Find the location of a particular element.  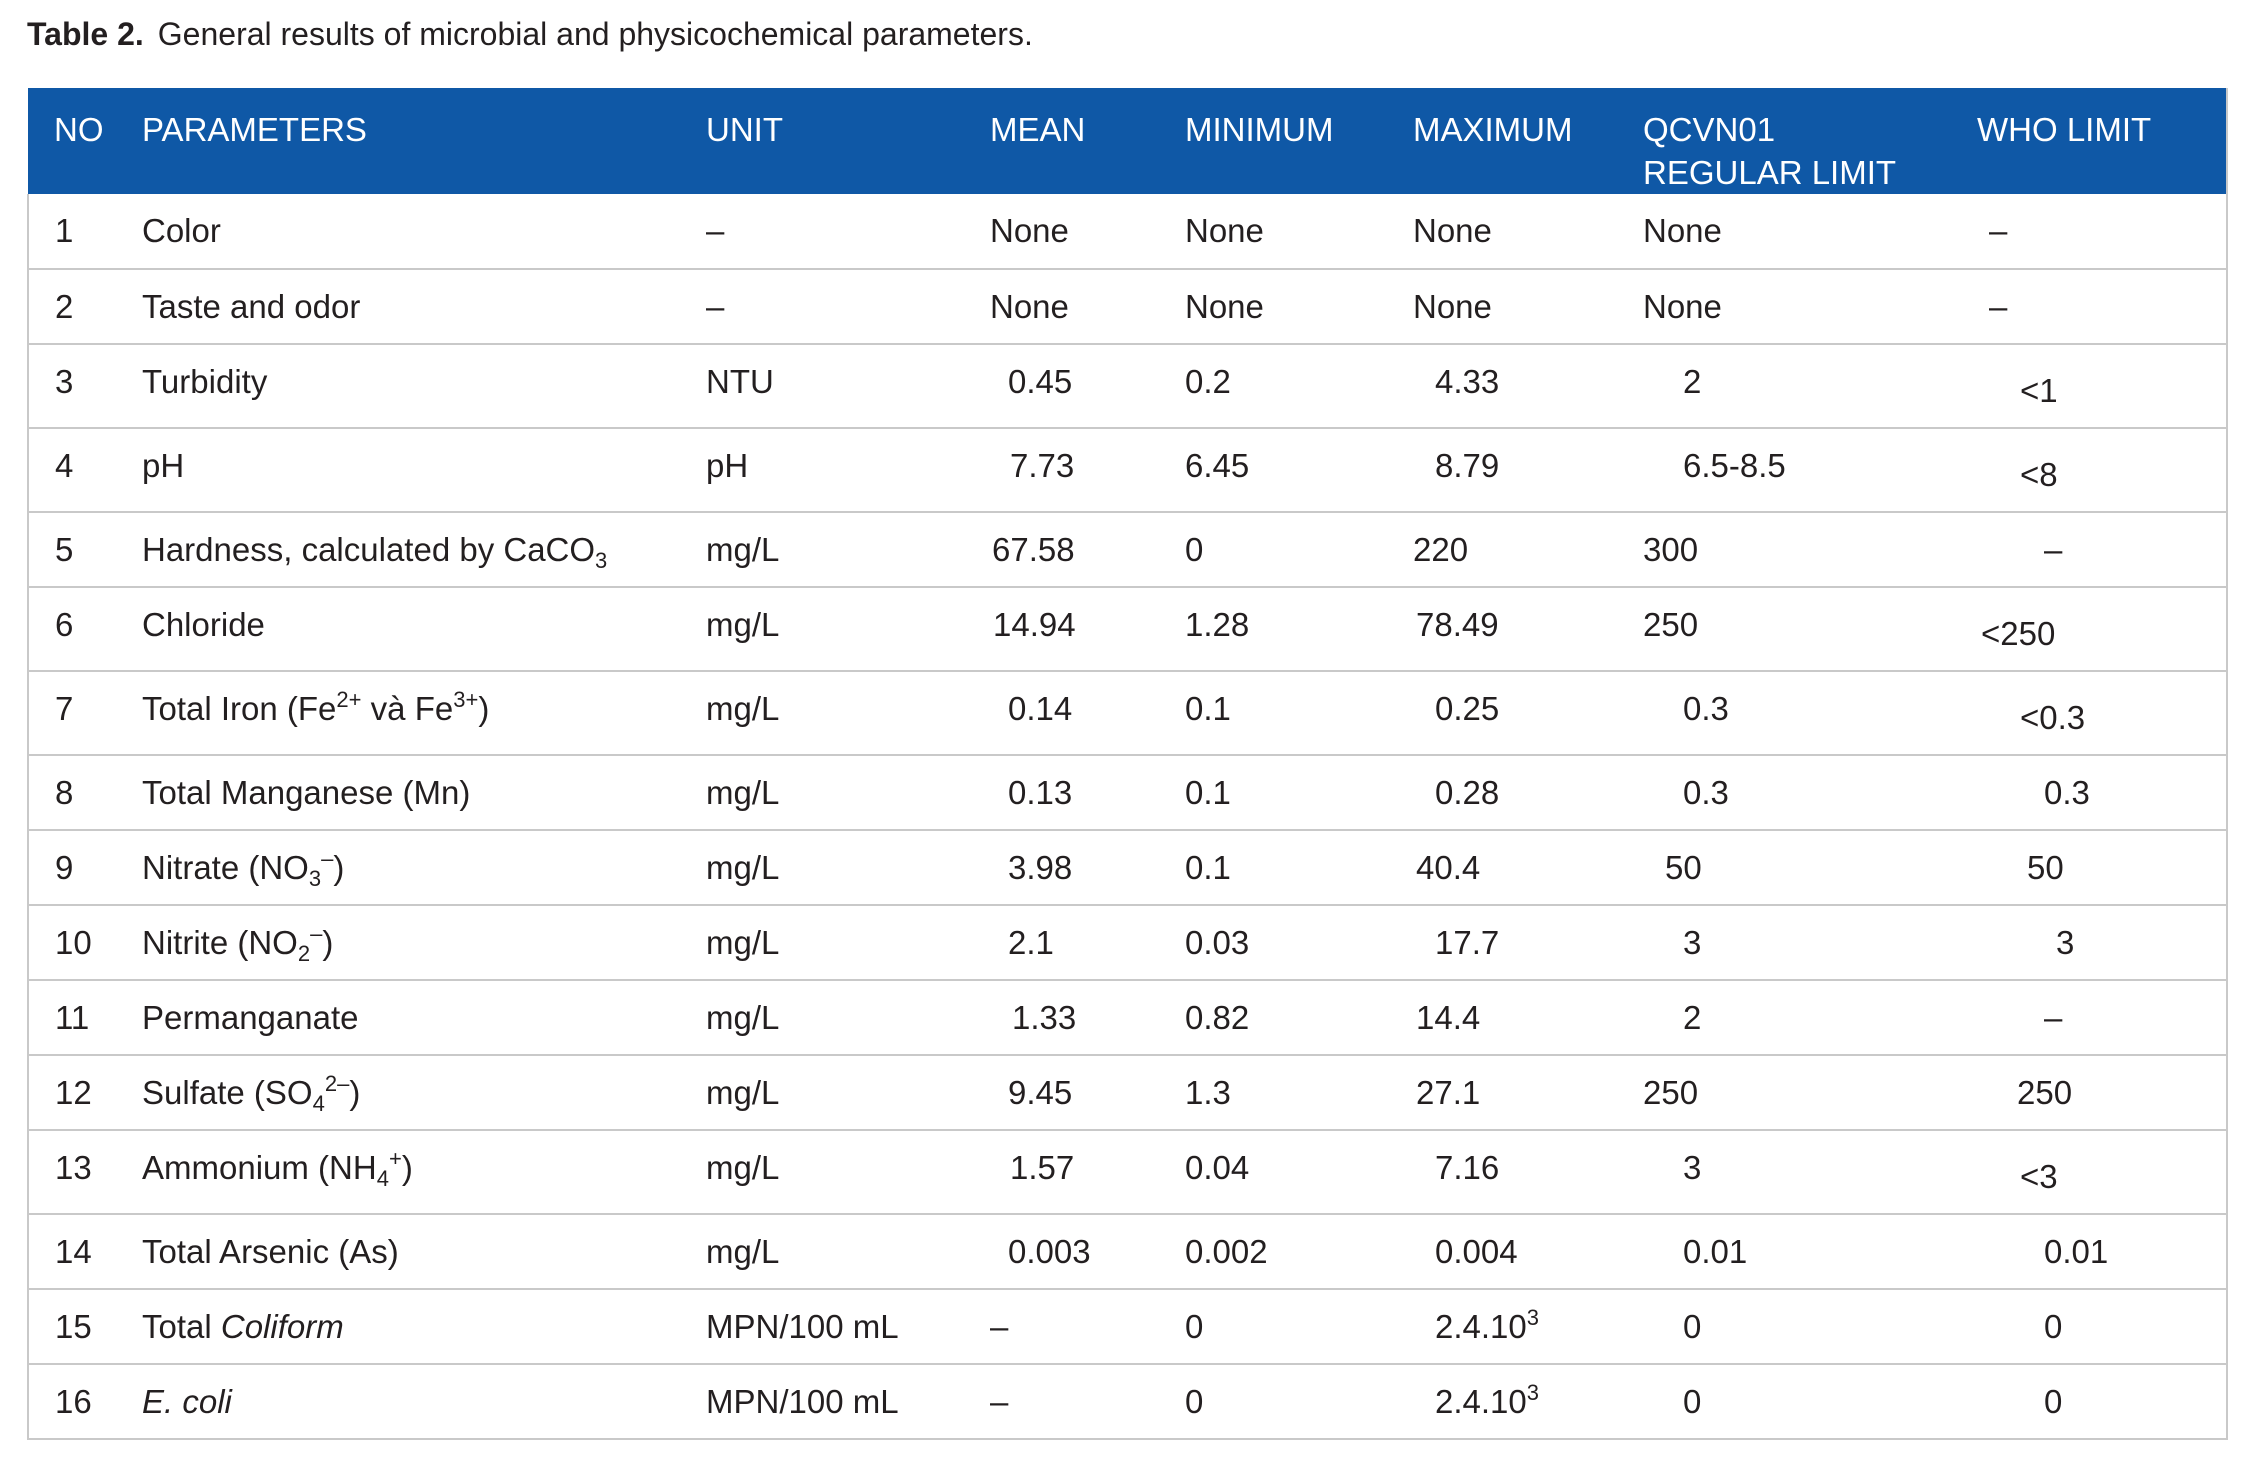

cell-minimum: 0.2 is located at coordinates (1299, 386).